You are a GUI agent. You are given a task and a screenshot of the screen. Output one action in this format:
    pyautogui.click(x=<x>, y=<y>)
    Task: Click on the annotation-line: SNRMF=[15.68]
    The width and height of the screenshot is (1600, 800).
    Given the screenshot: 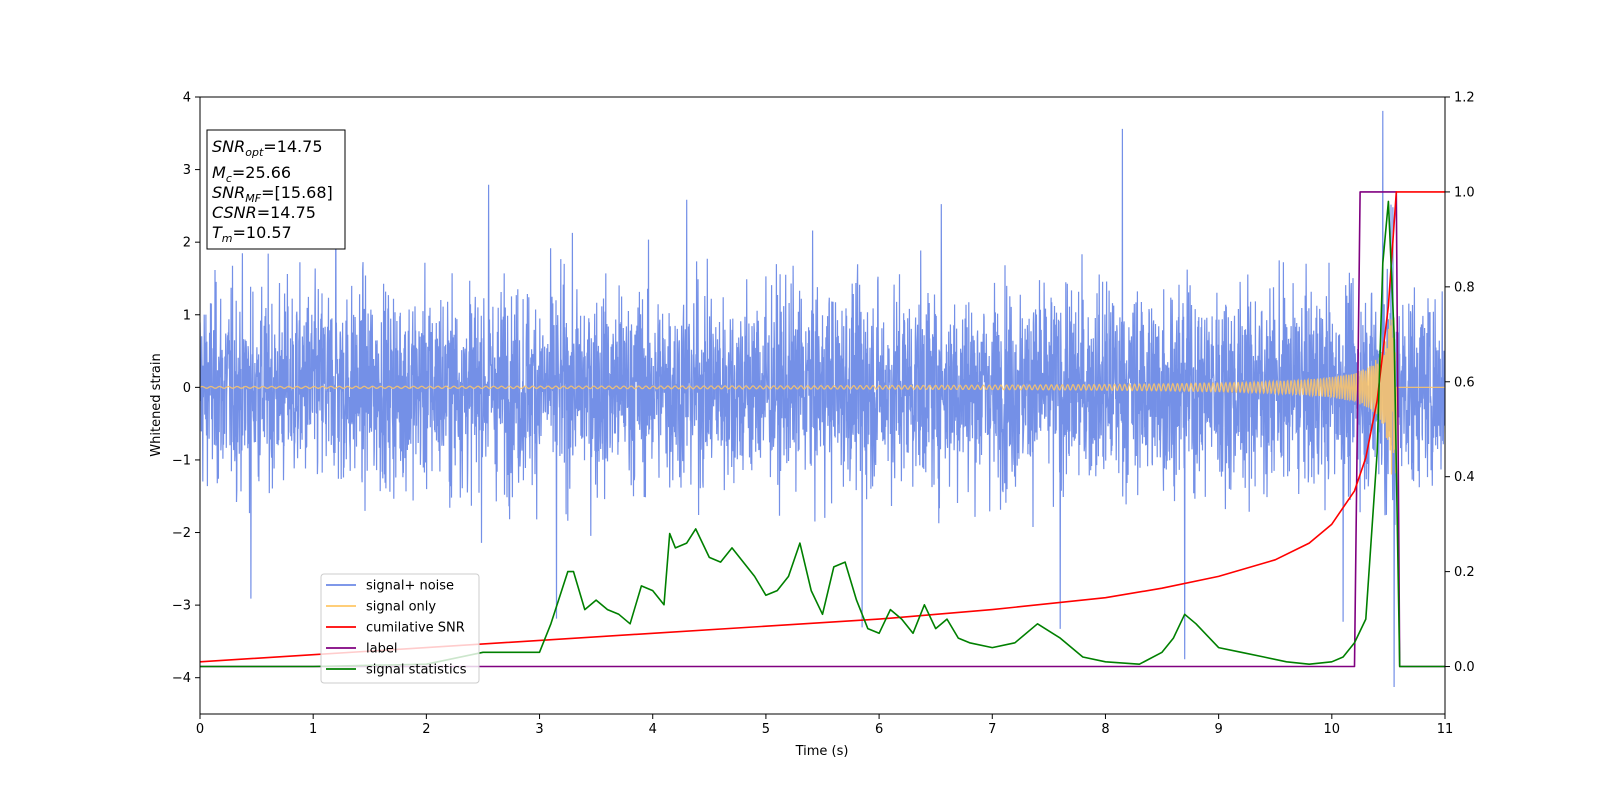 What is the action you would take?
    pyautogui.click(x=272, y=194)
    